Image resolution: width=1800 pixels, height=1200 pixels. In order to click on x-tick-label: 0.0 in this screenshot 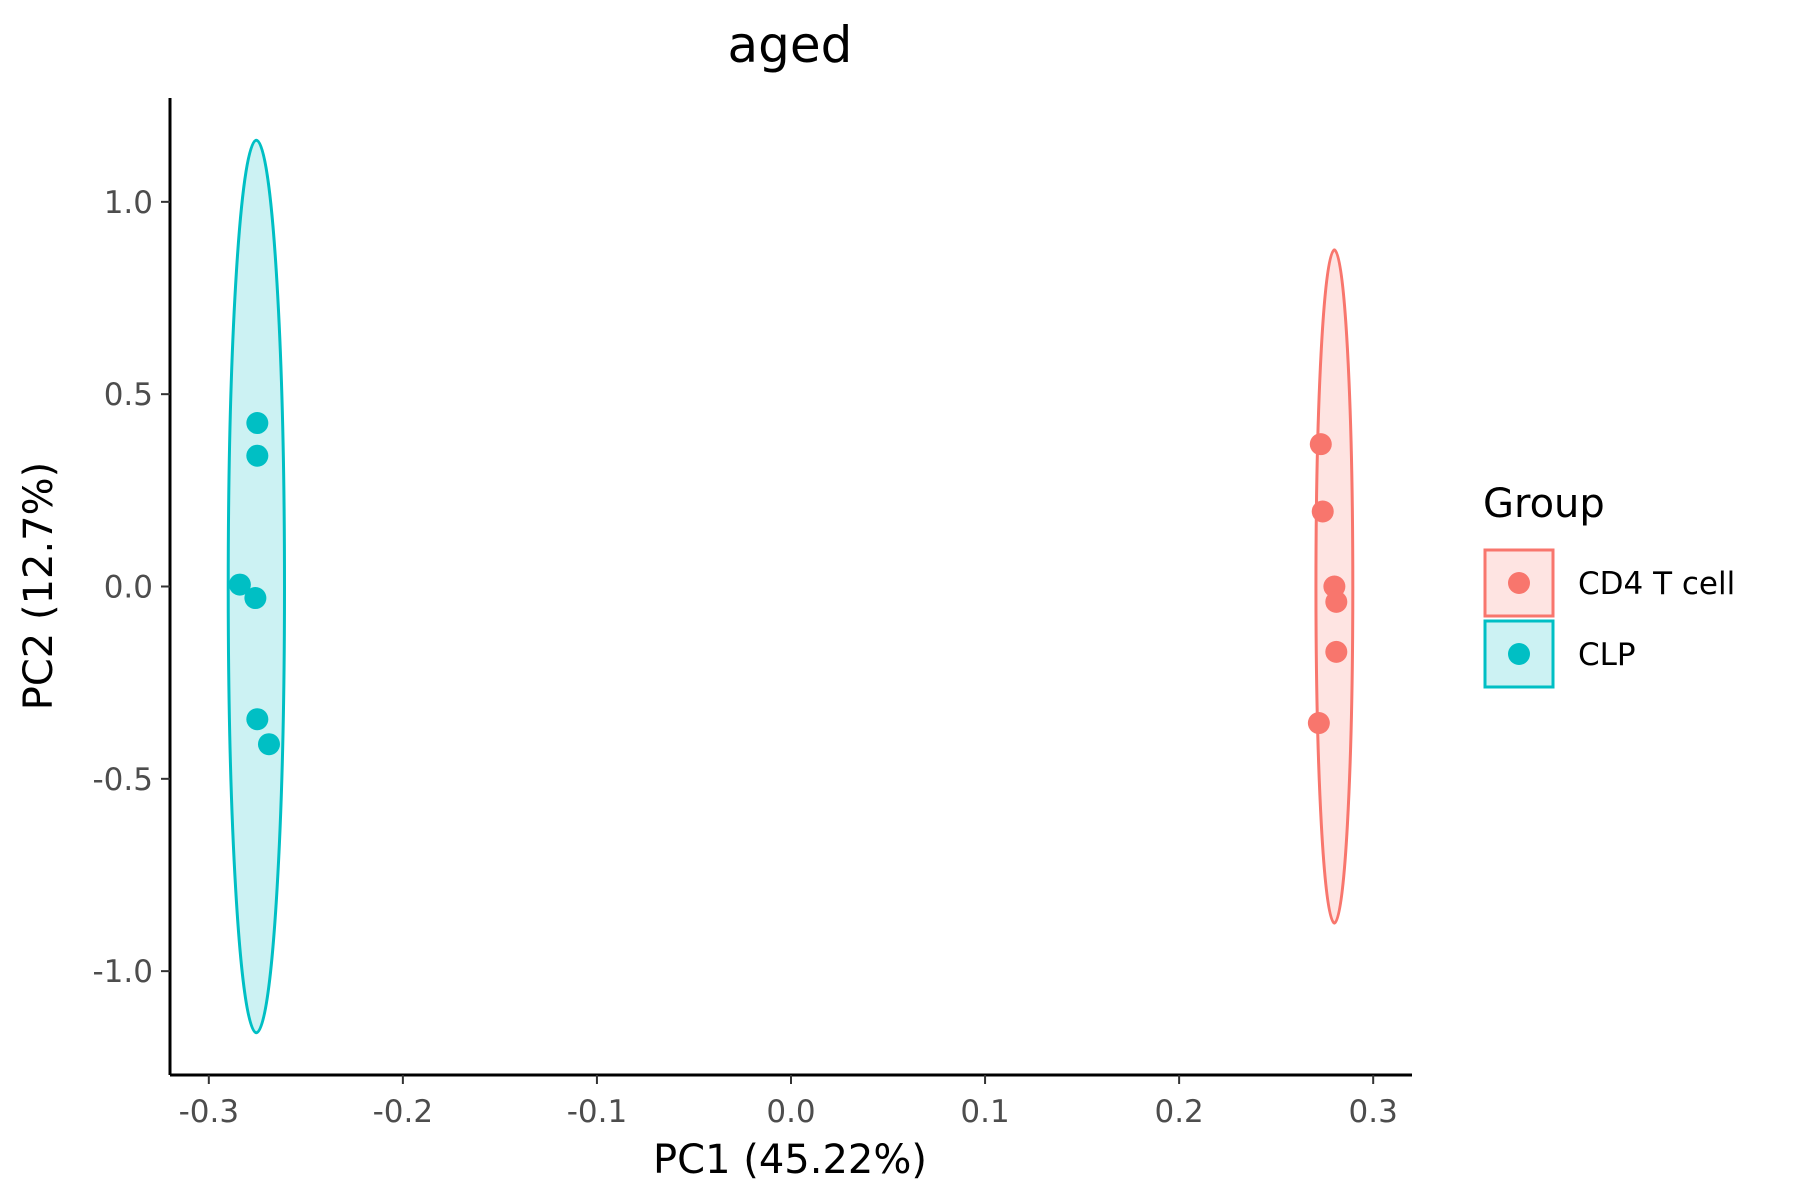, I will do `click(790, 1112)`.